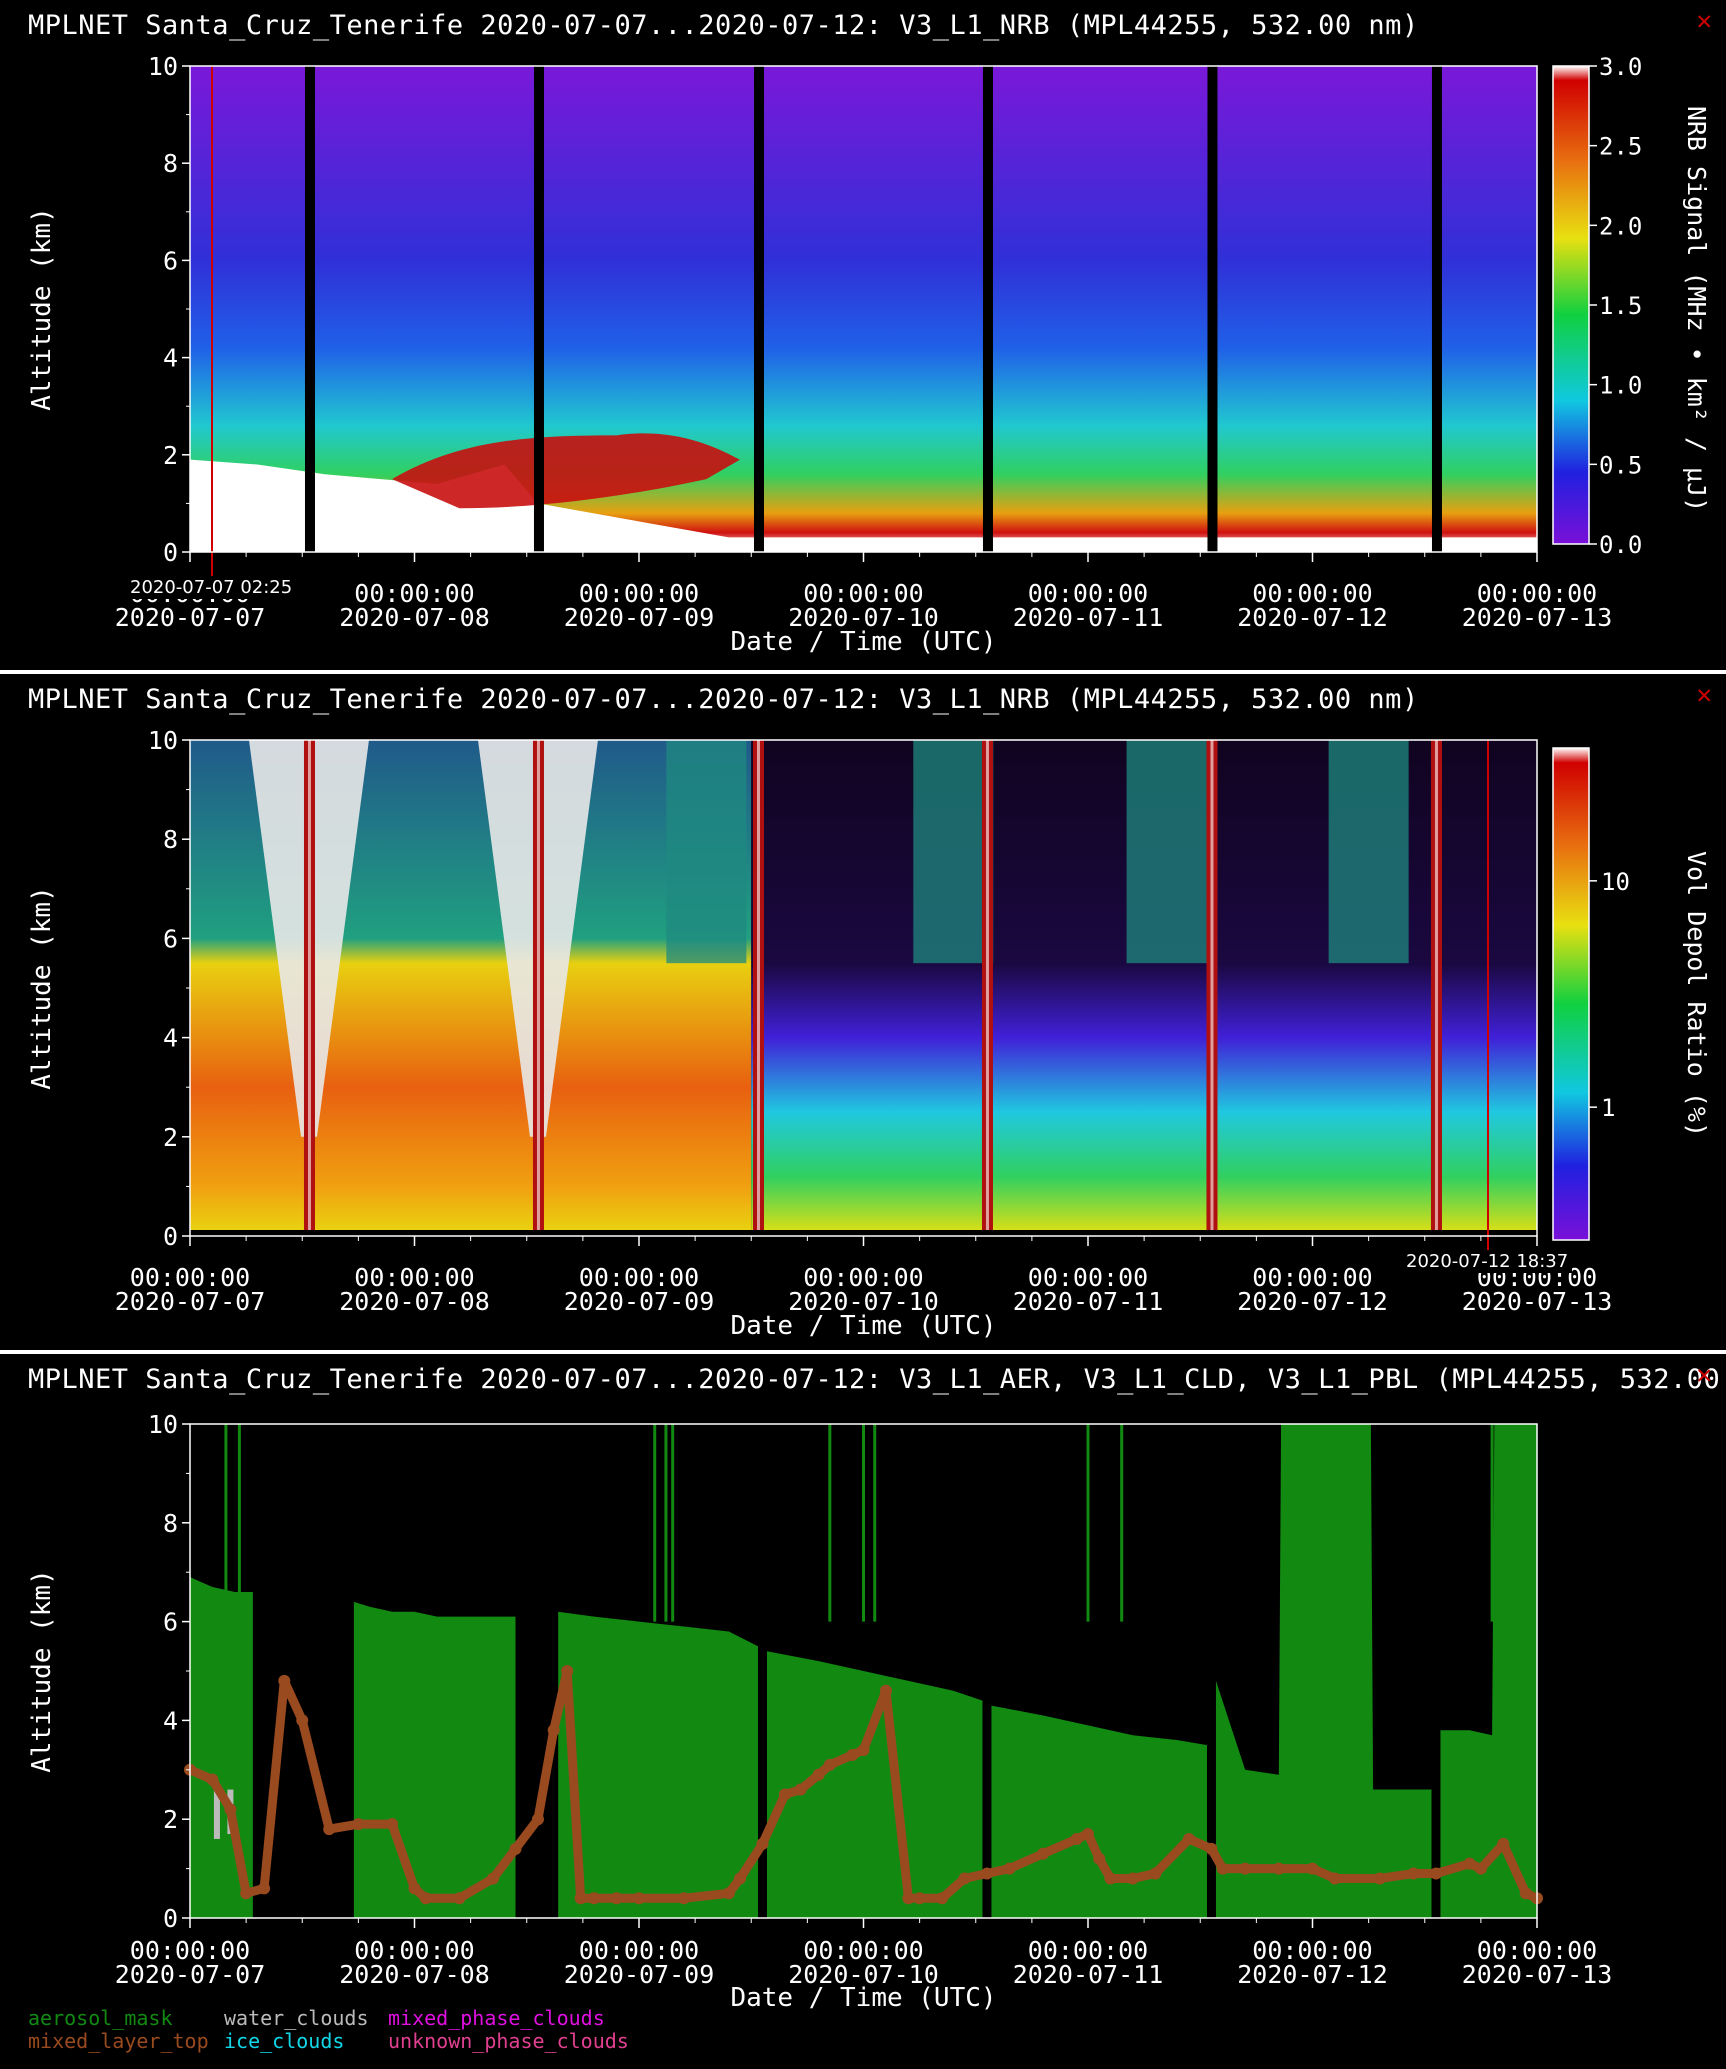  What do you see at coordinates (1212, 988) in the screenshot?
I see `data-gap-stripe` at bounding box center [1212, 988].